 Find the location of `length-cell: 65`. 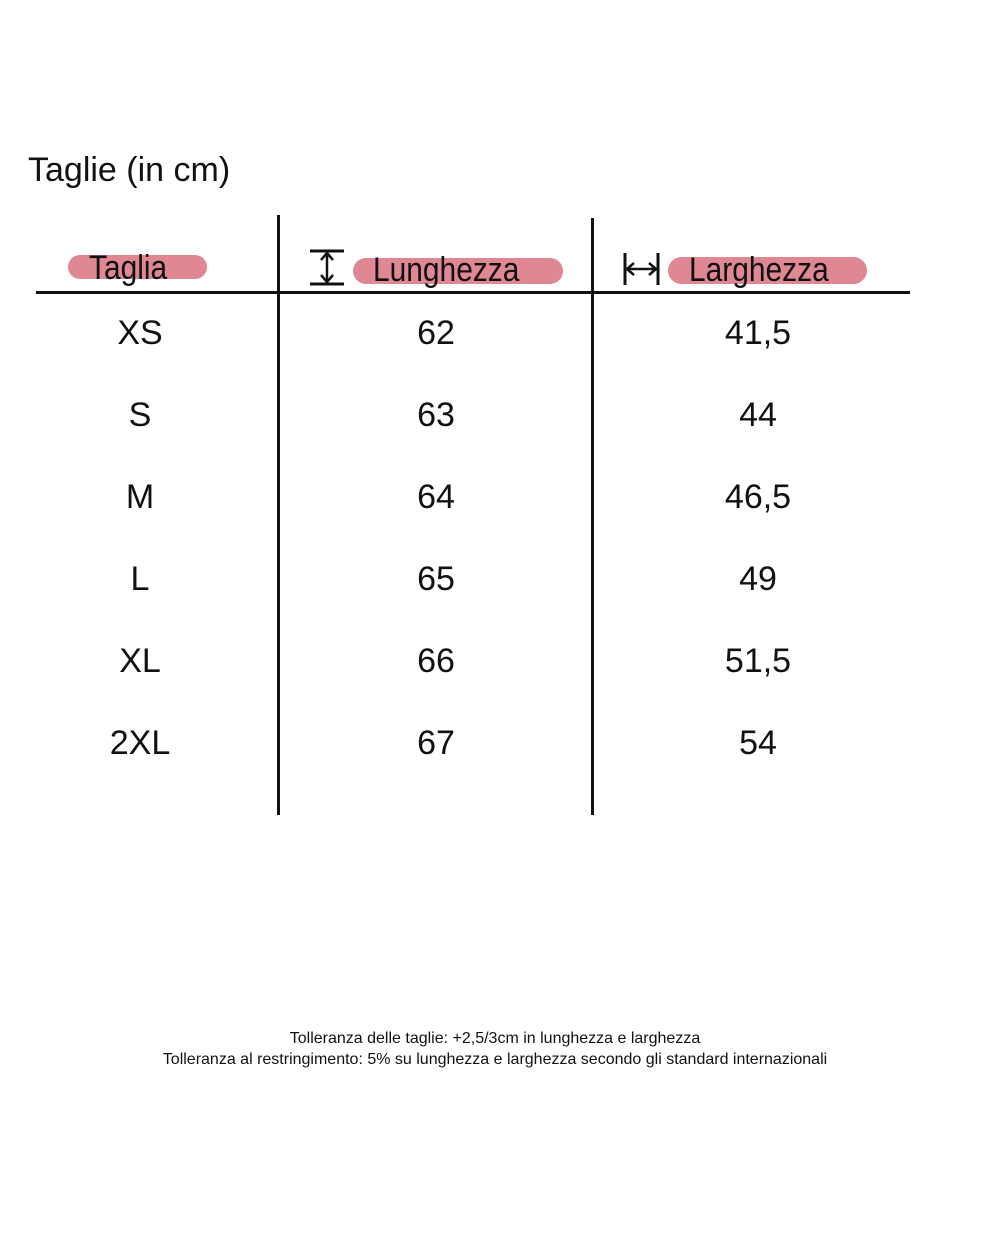

length-cell: 65 is located at coordinates (436, 579).